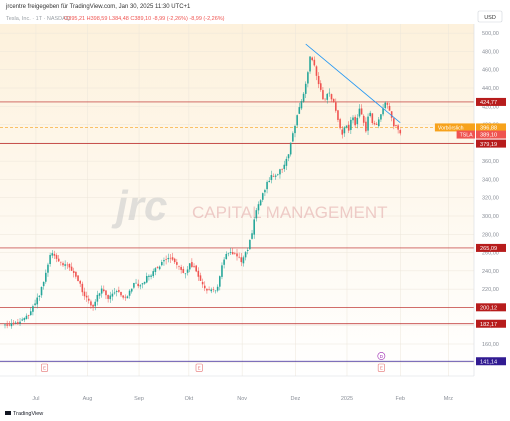  Describe the element at coordinates (488, 325) in the screenshot. I see `level-label: 182,17` at that location.